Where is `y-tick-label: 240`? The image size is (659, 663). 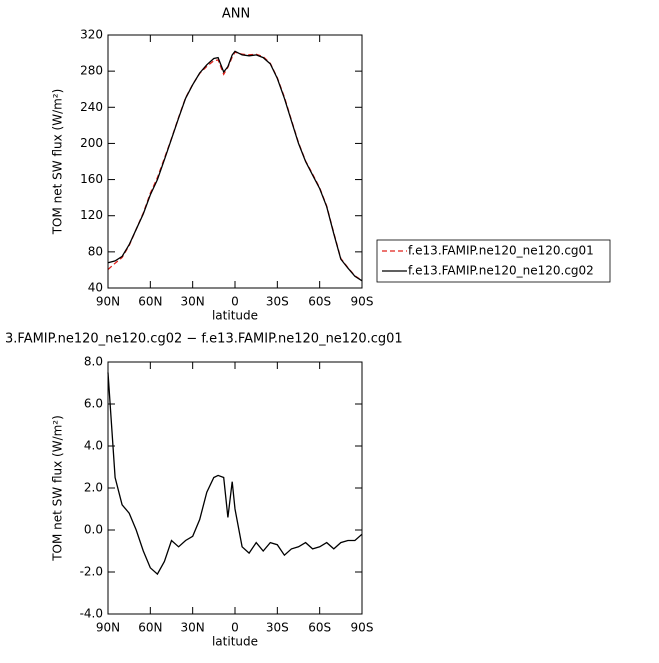 y-tick-label: 240 is located at coordinates (91, 107).